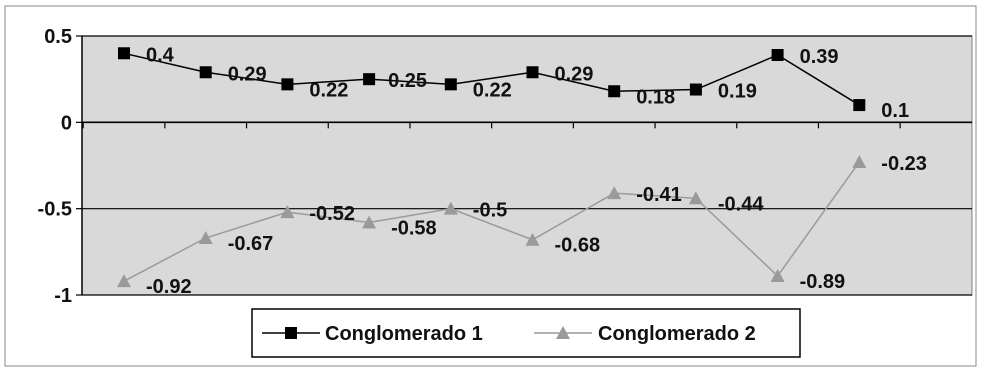  Describe the element at coordinates (169, 287) in the screenshot. I see `data-label: -0.92` at that location.